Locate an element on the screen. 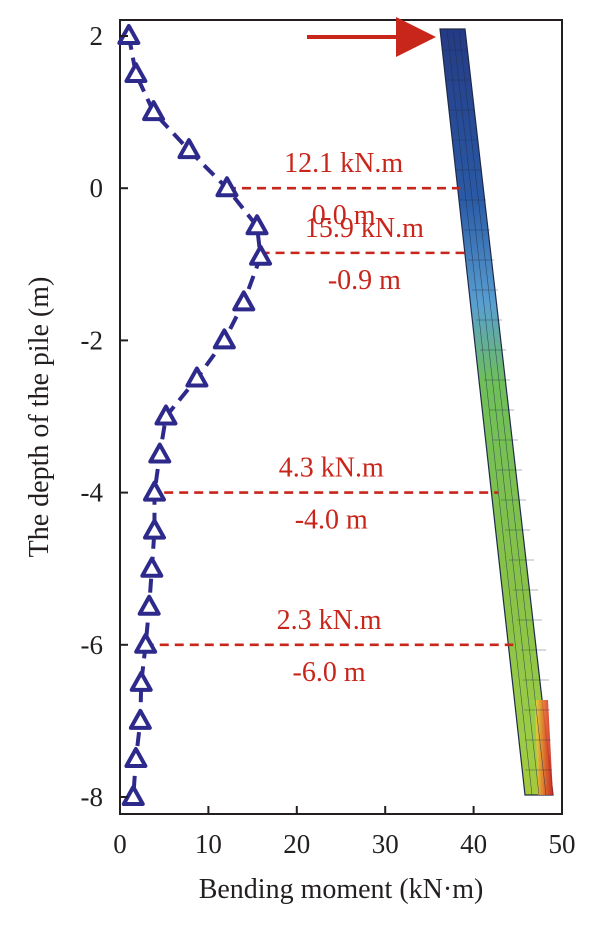  y-tick-label: -6 is located at coordinates (92, 645).